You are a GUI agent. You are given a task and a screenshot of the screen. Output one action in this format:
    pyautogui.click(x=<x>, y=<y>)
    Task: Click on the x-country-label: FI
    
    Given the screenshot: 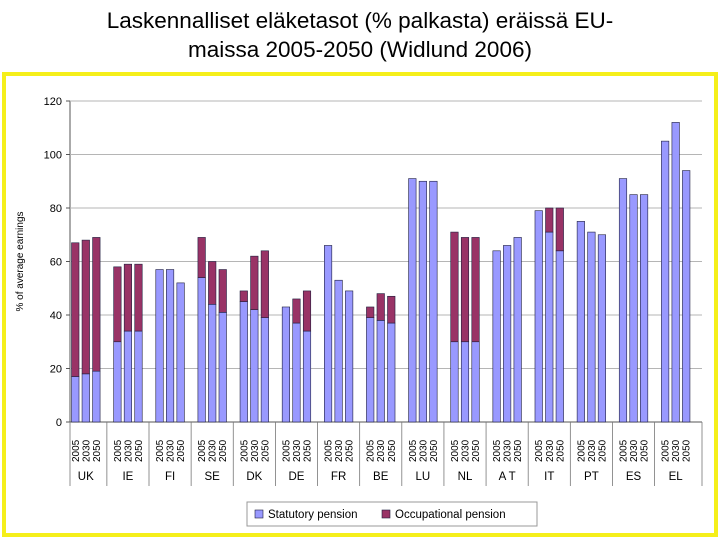 What is the action you would take?
    pyautogui.click(x=170, y=477)
    